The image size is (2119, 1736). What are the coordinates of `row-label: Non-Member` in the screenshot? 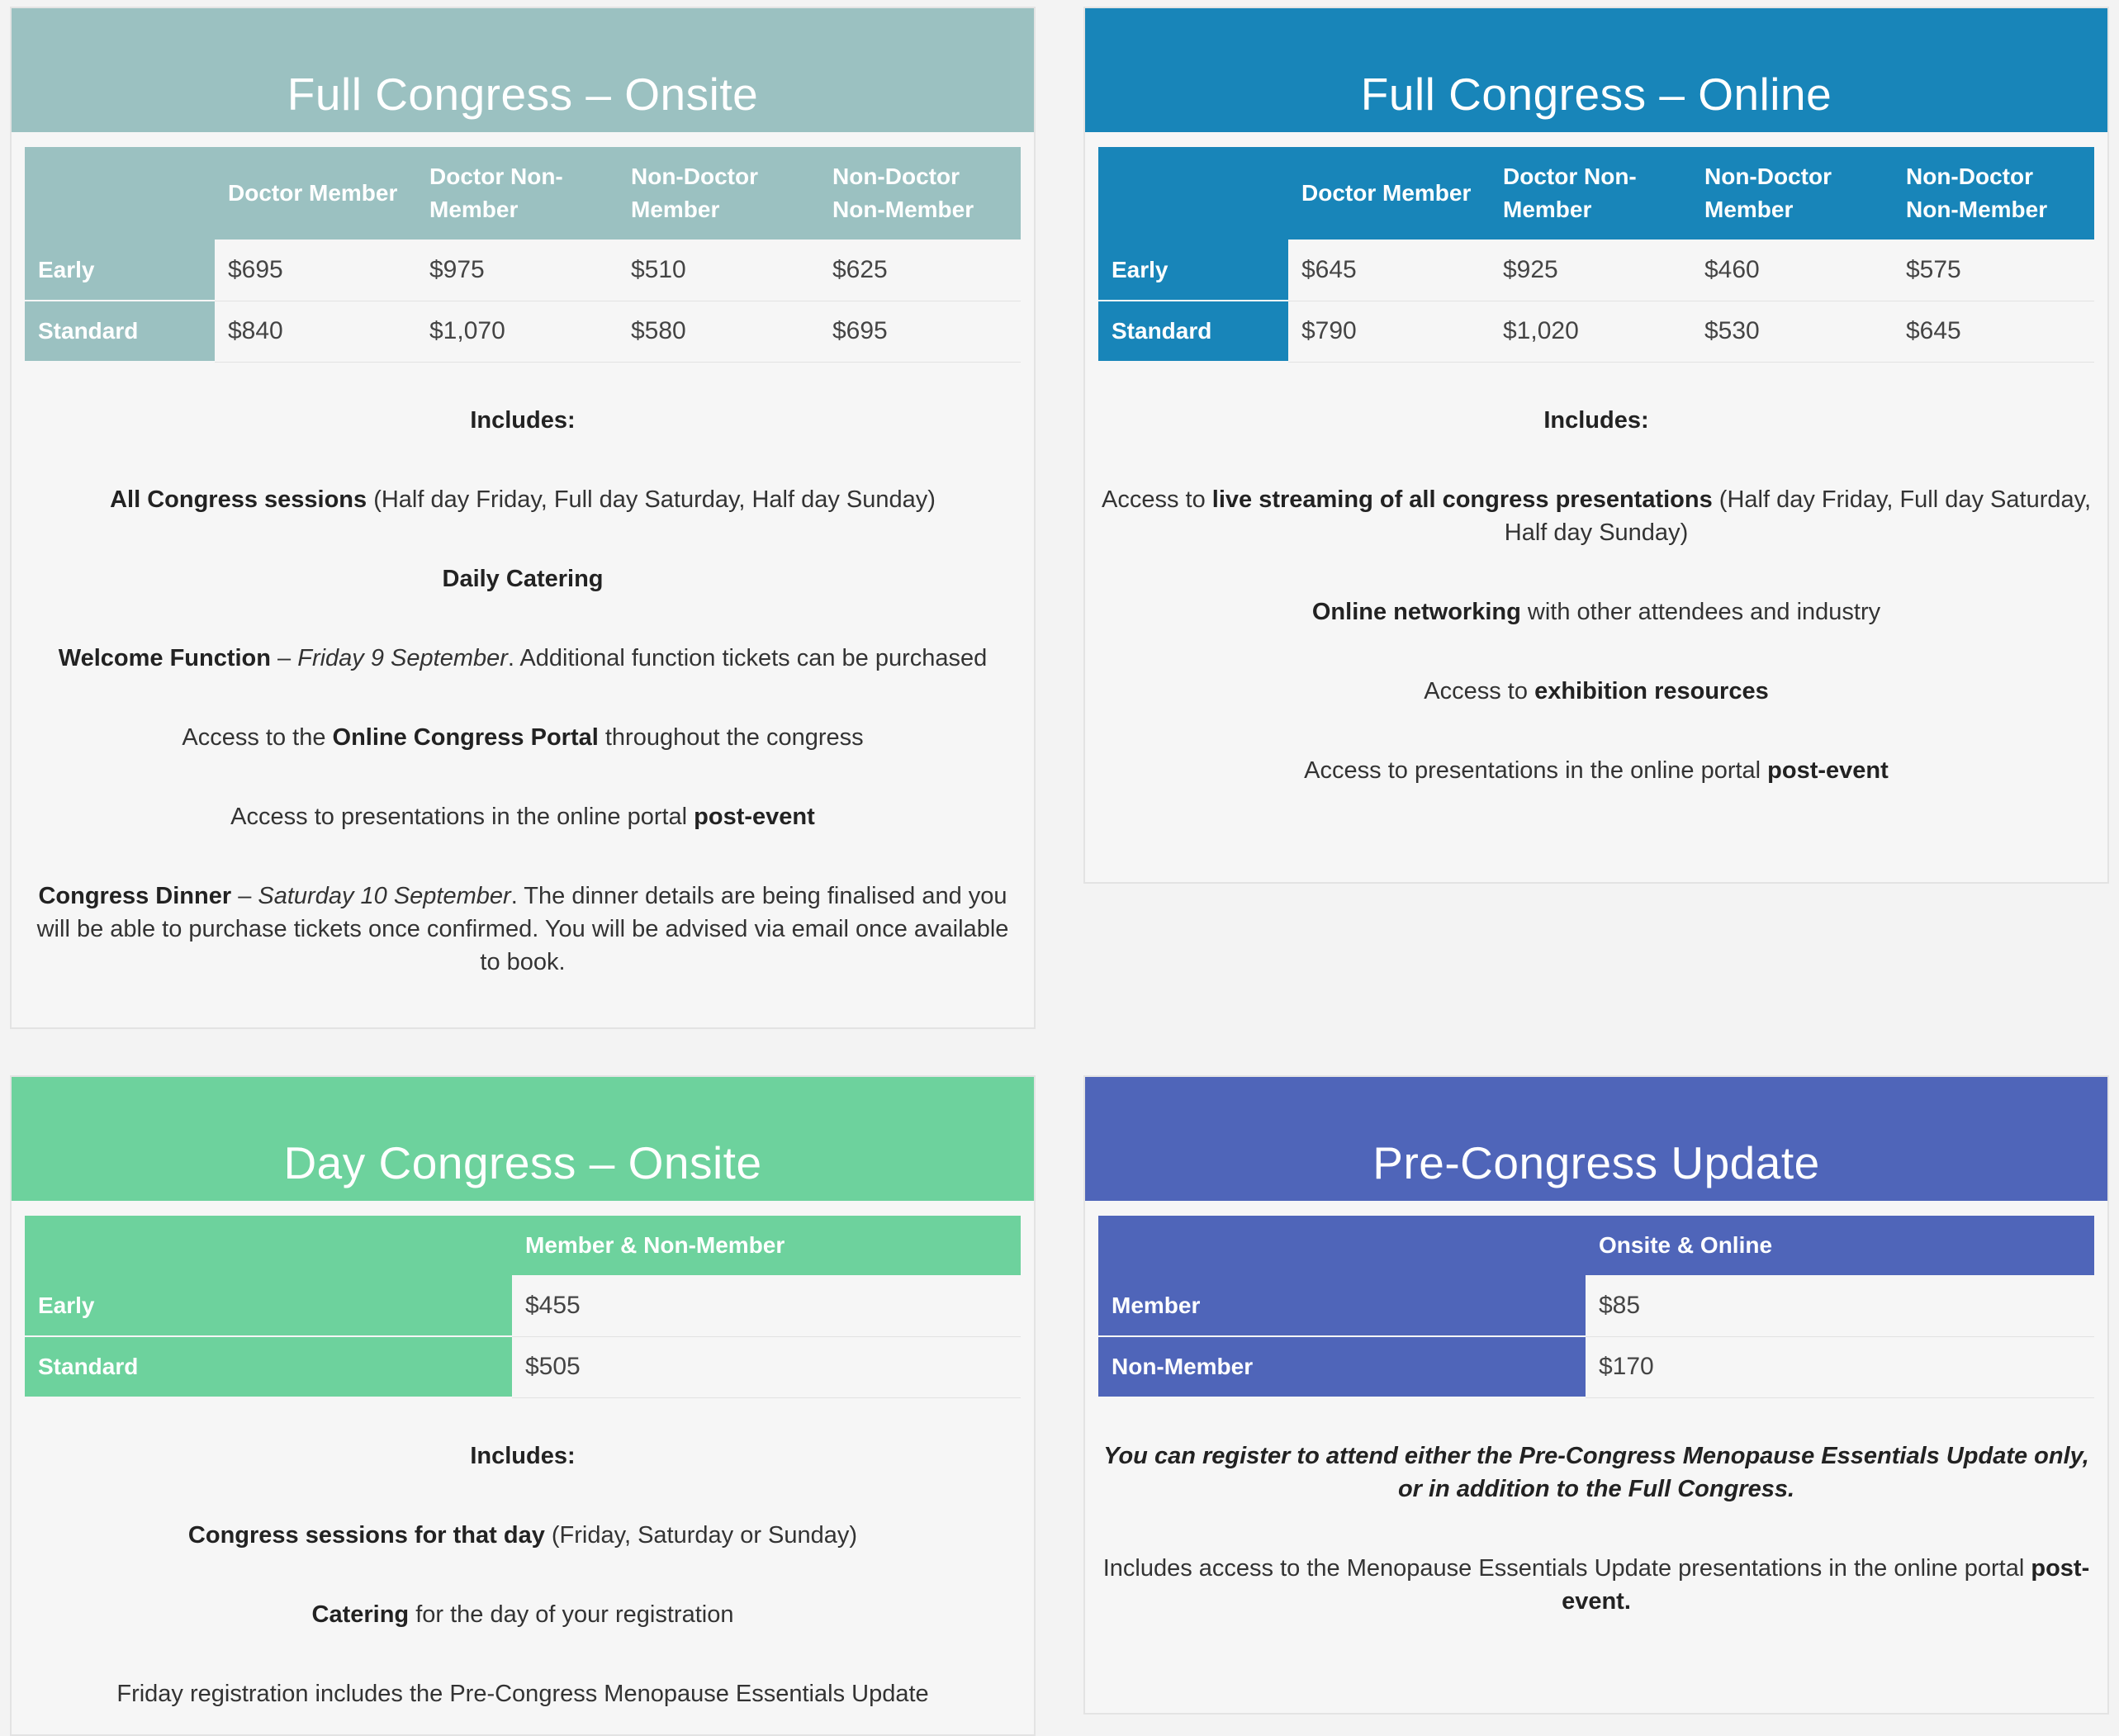 It's located at (1342, 1367).